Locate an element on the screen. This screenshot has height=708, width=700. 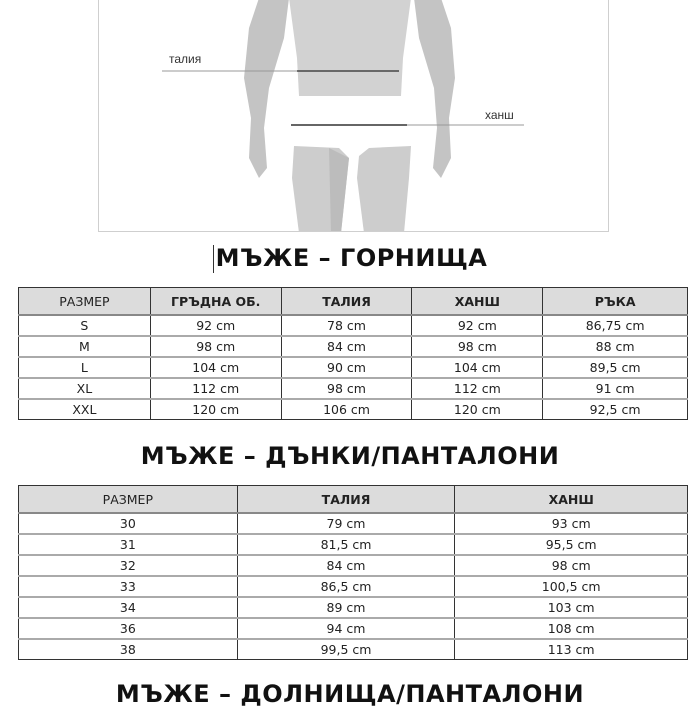
table-header-row: РАЗМЕР ГРЪДНА ОБ. ТАЛИЯ ХАНШ РЪКА is located at coordinates (353, 301).